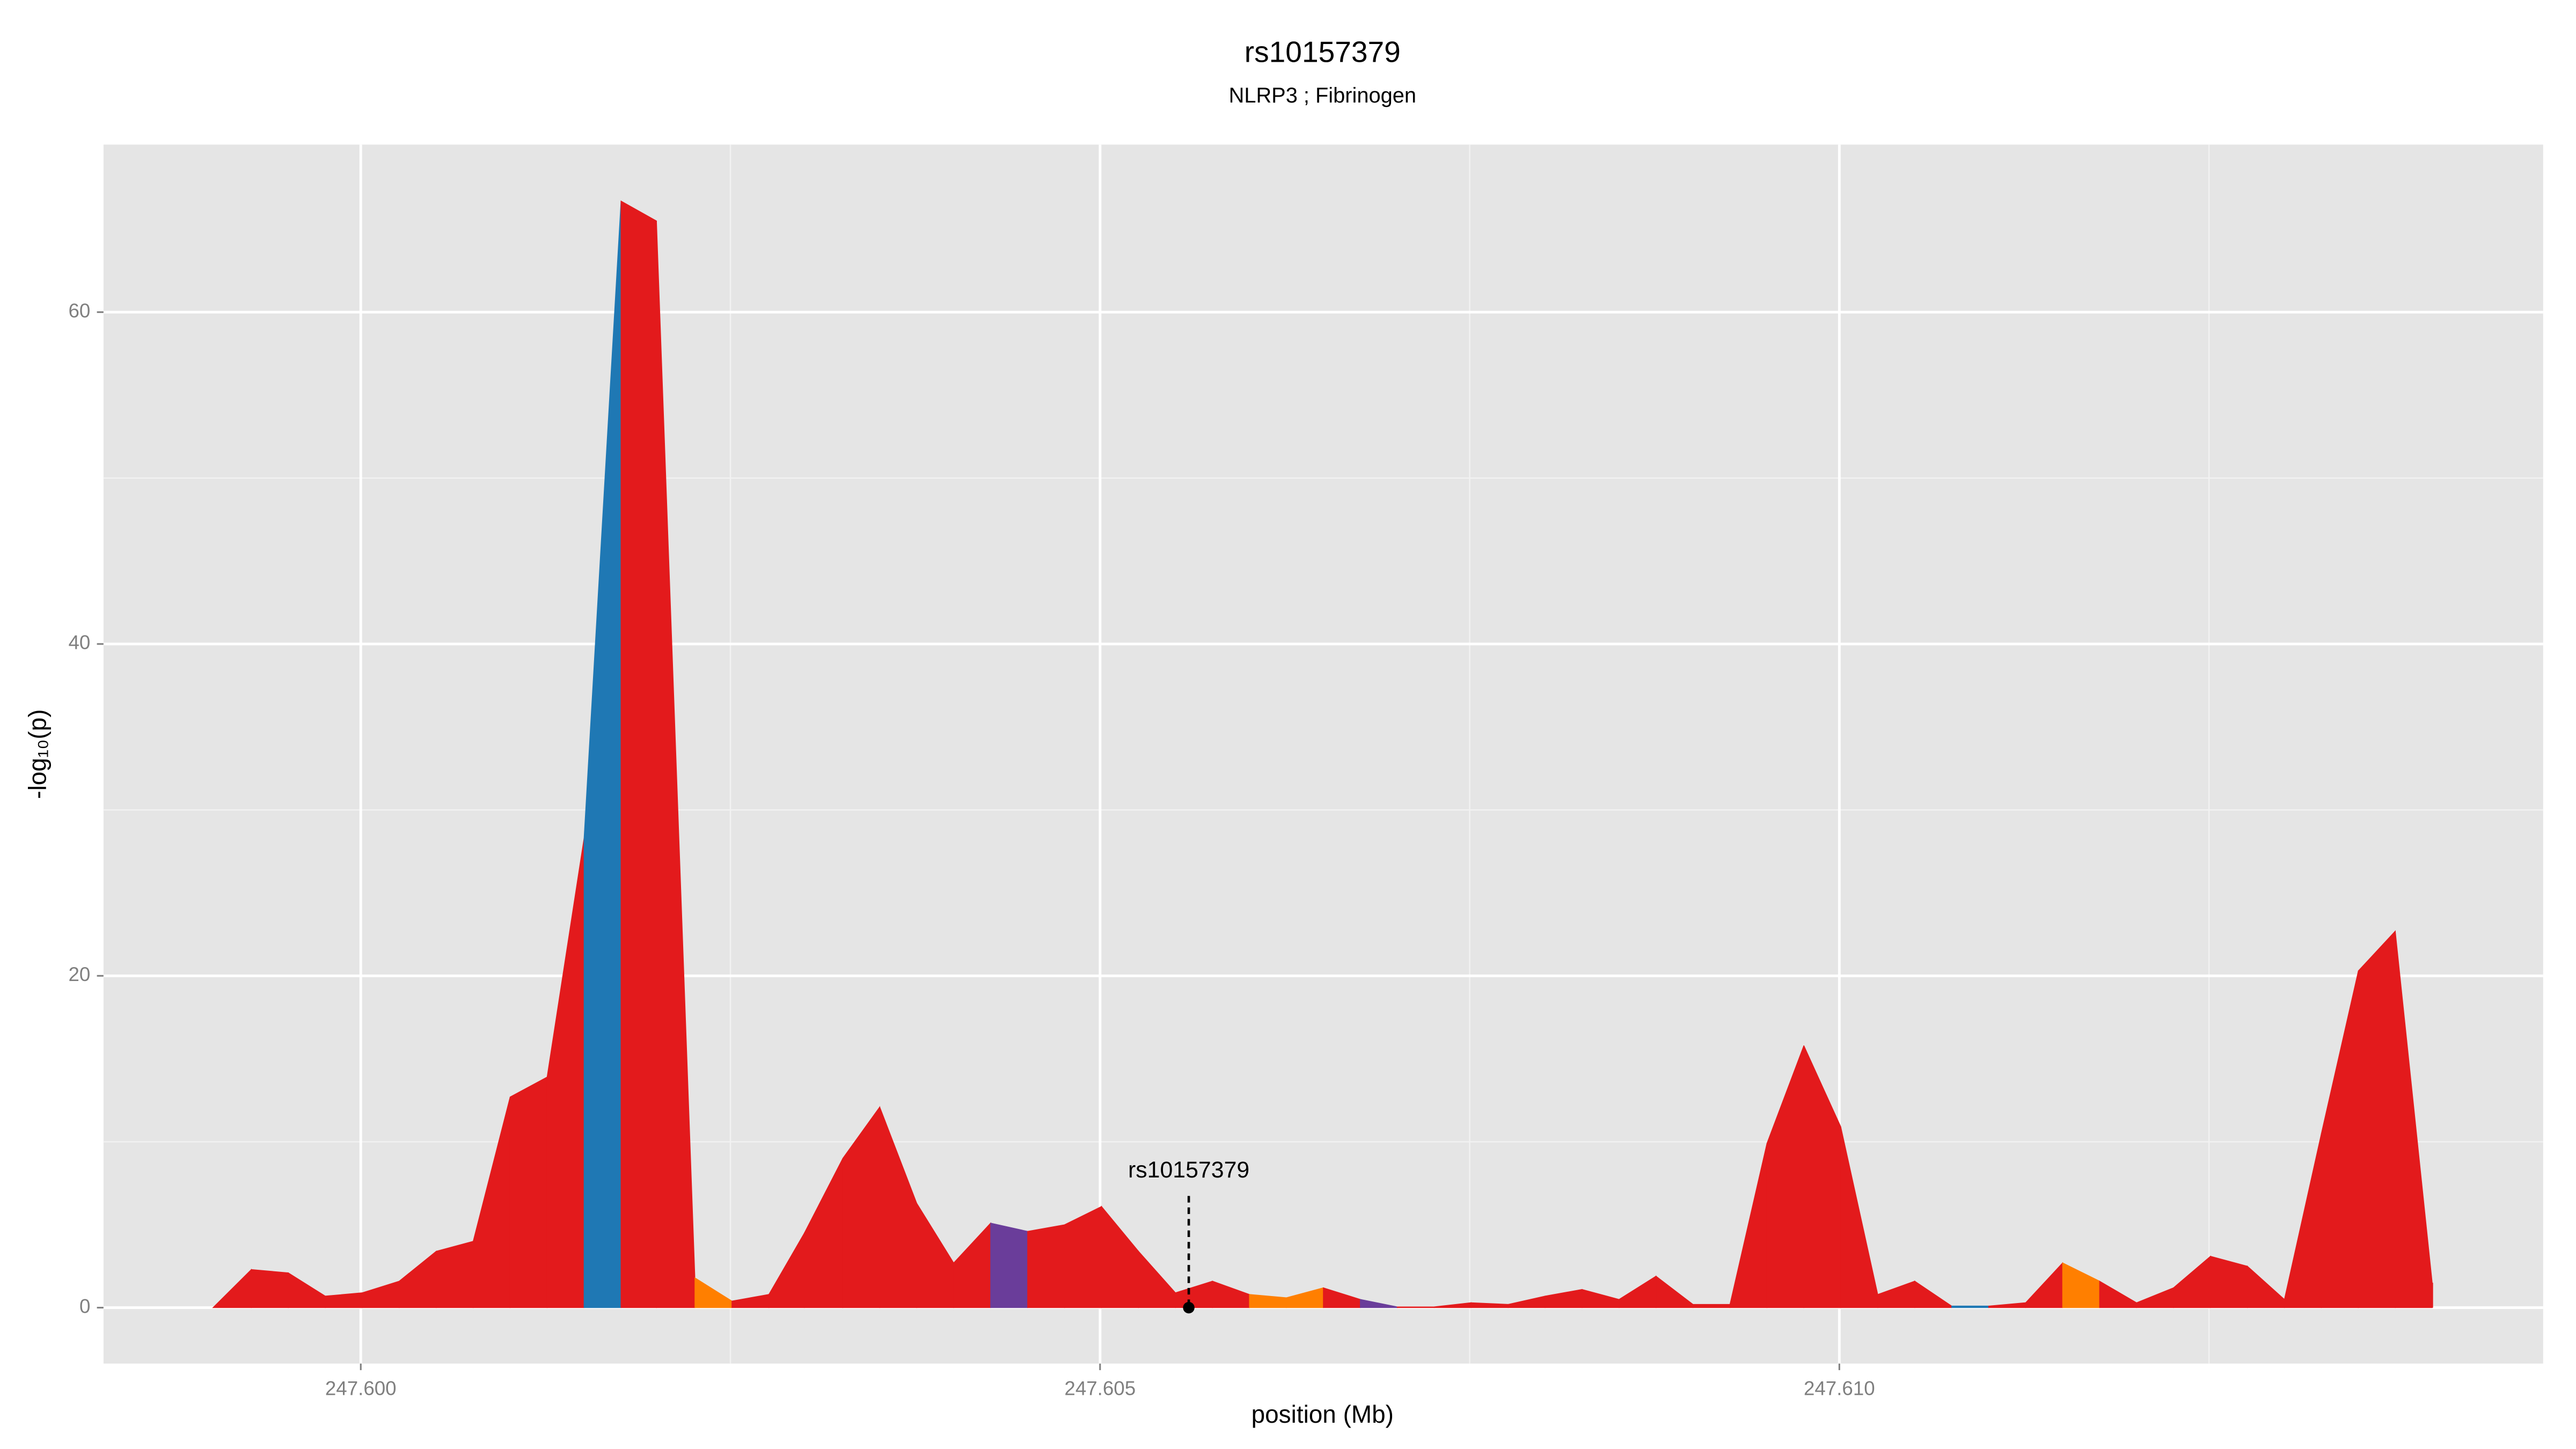 The image size is (2576, 1449). I want to click on y-tick-label: 20, so click(80, 974).